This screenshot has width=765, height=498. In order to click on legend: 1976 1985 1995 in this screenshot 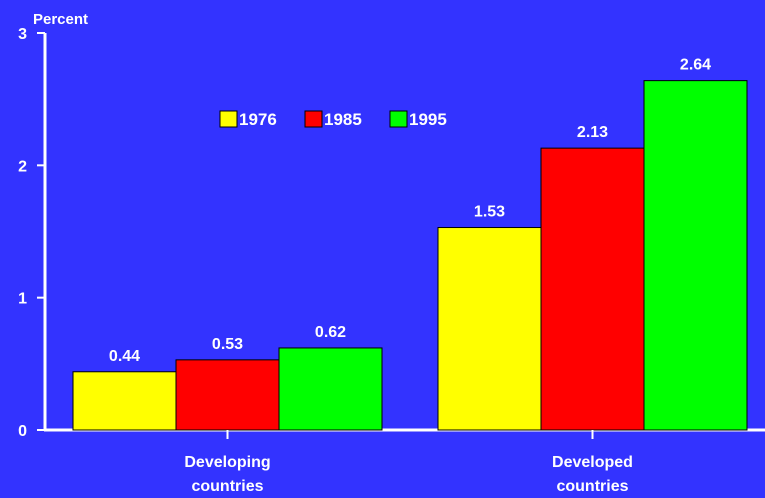, I will do `click(333, 119)`.